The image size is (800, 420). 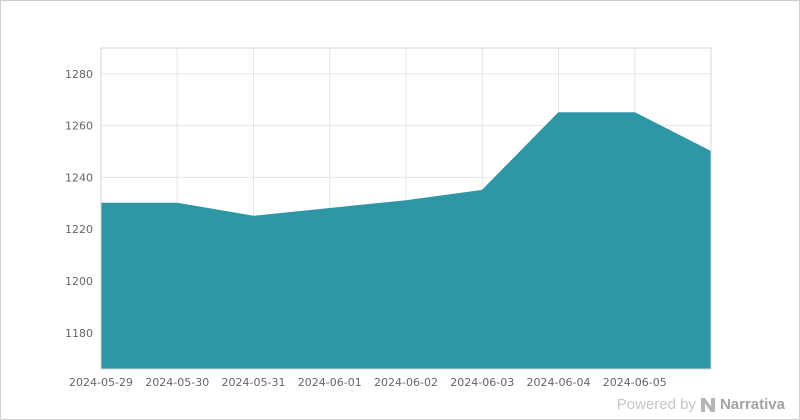 What do you see at coordinates (79, 229) in the screenshot?
I see `y-axis-label: 1220` at bounding box center [79, 229].